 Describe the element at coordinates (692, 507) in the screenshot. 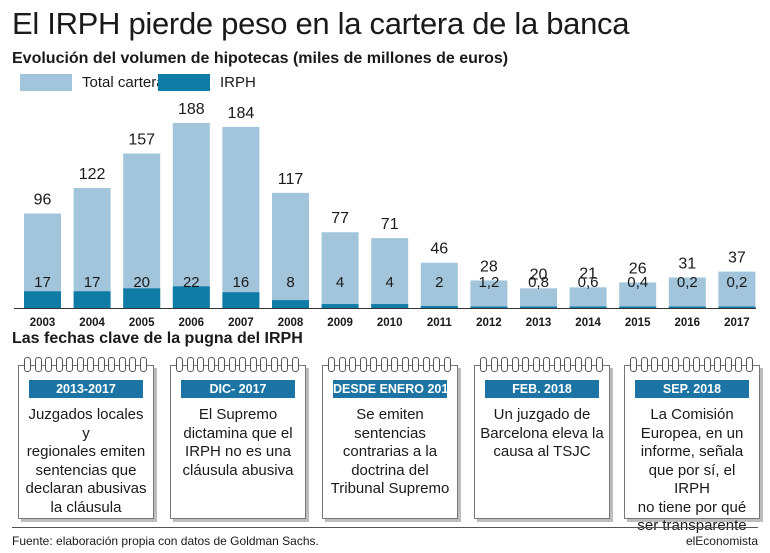

I see `card-text-line: no tiene por qué` at that location.